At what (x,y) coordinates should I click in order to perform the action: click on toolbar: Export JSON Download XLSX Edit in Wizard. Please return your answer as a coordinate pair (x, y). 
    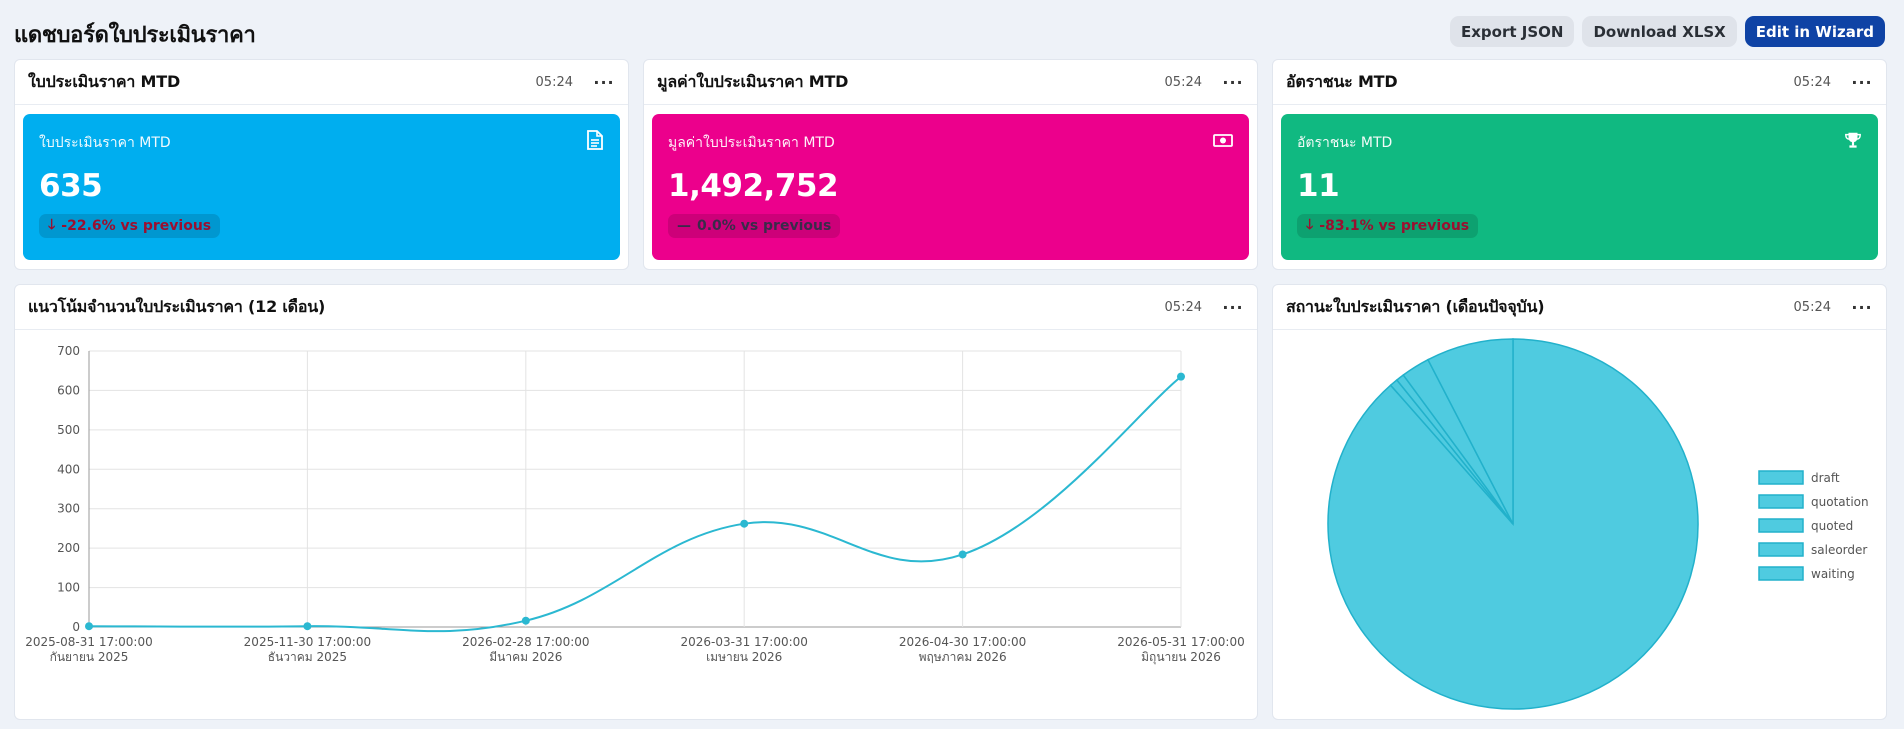
    Looking at the image, I should click on (1667, 31).